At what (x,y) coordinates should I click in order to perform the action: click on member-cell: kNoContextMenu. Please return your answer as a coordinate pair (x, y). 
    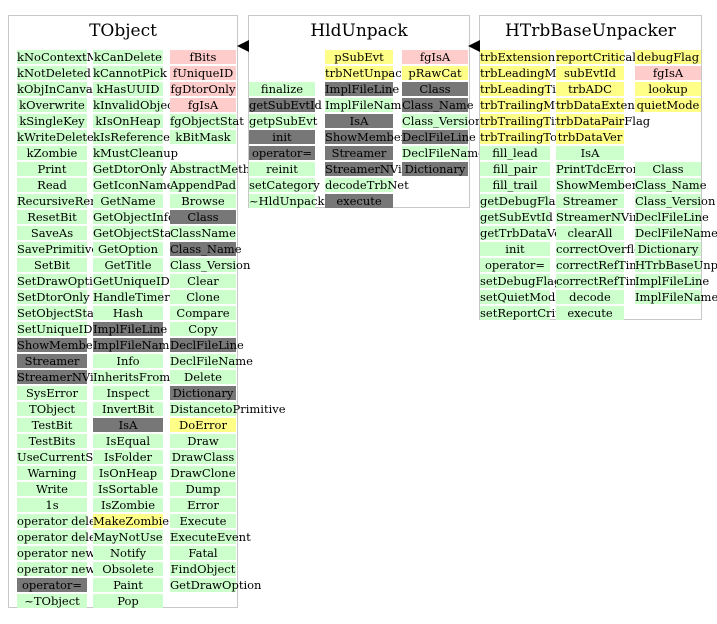
    Looking at the image, I should click on (69, 57).